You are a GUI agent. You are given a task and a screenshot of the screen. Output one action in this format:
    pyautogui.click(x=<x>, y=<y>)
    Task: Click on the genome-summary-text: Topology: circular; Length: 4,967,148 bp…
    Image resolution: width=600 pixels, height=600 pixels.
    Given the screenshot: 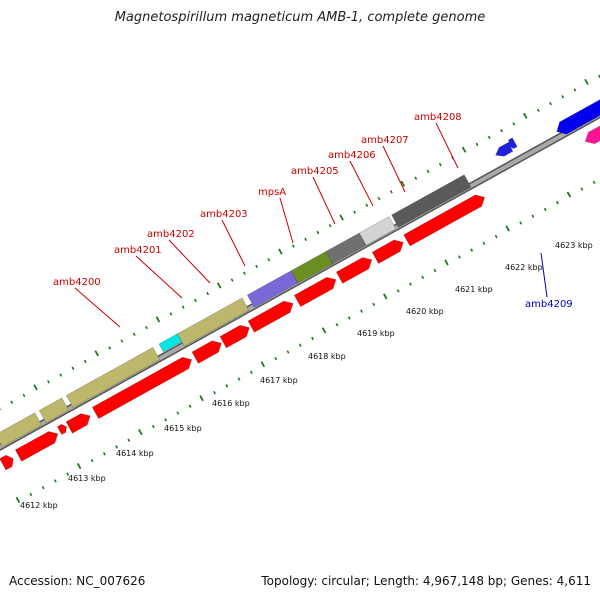 What is the action you would take?
    pyautogui.click(x=426, y=581)
    